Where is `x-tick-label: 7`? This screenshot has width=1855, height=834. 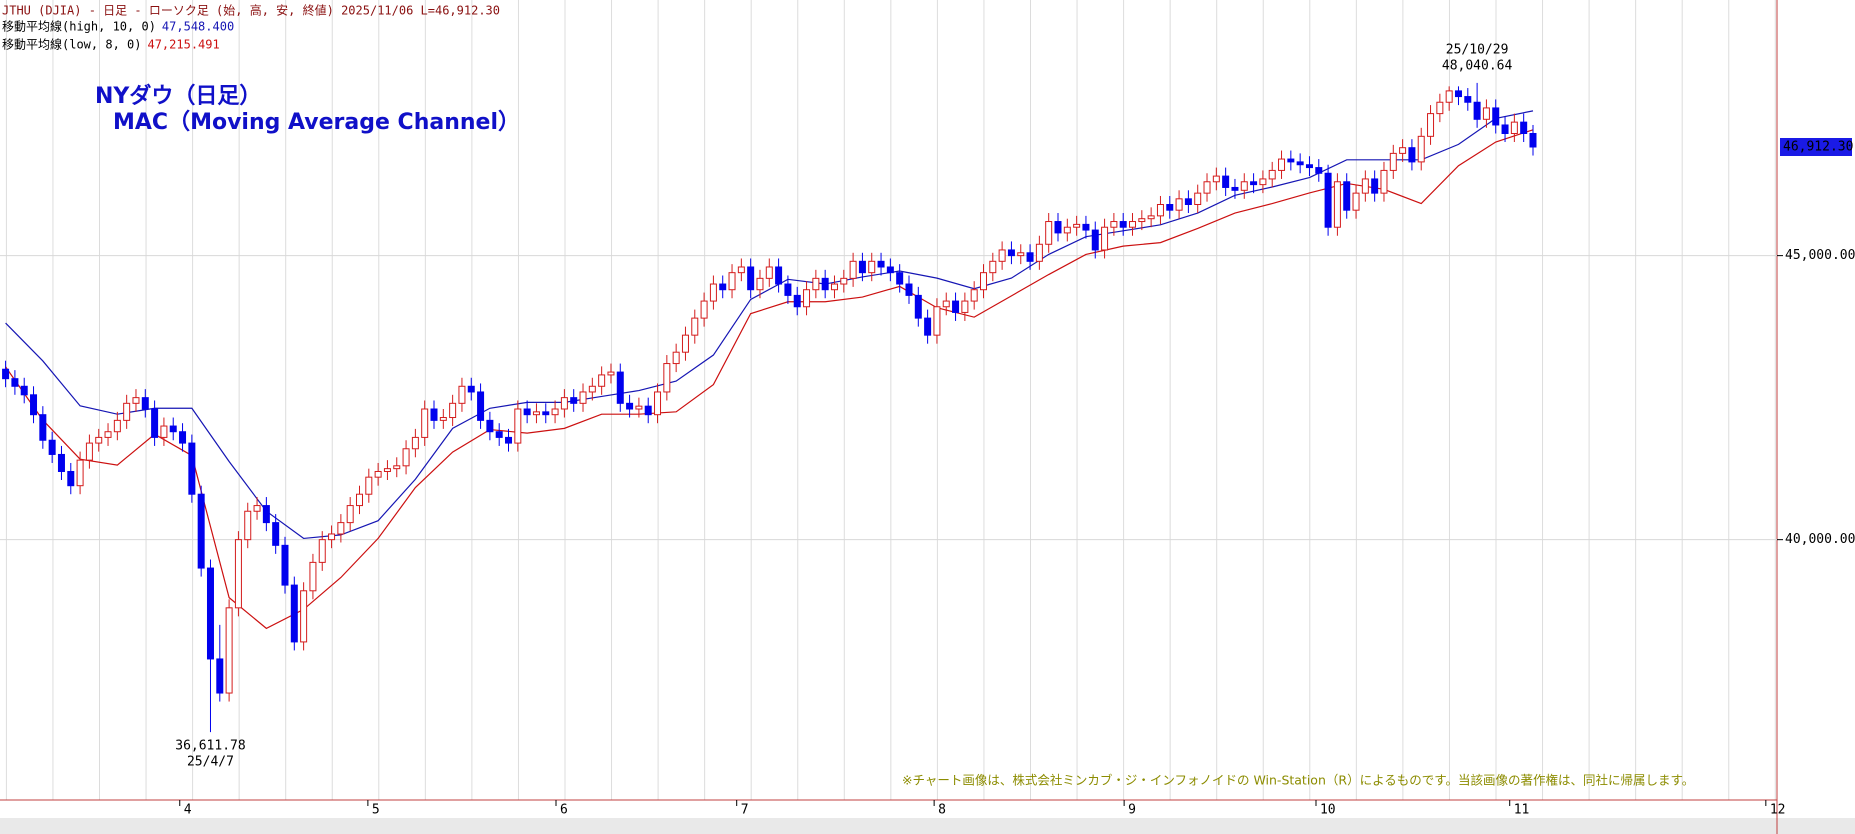
x-tick-label: 7 is located at coordinates (745, 810).